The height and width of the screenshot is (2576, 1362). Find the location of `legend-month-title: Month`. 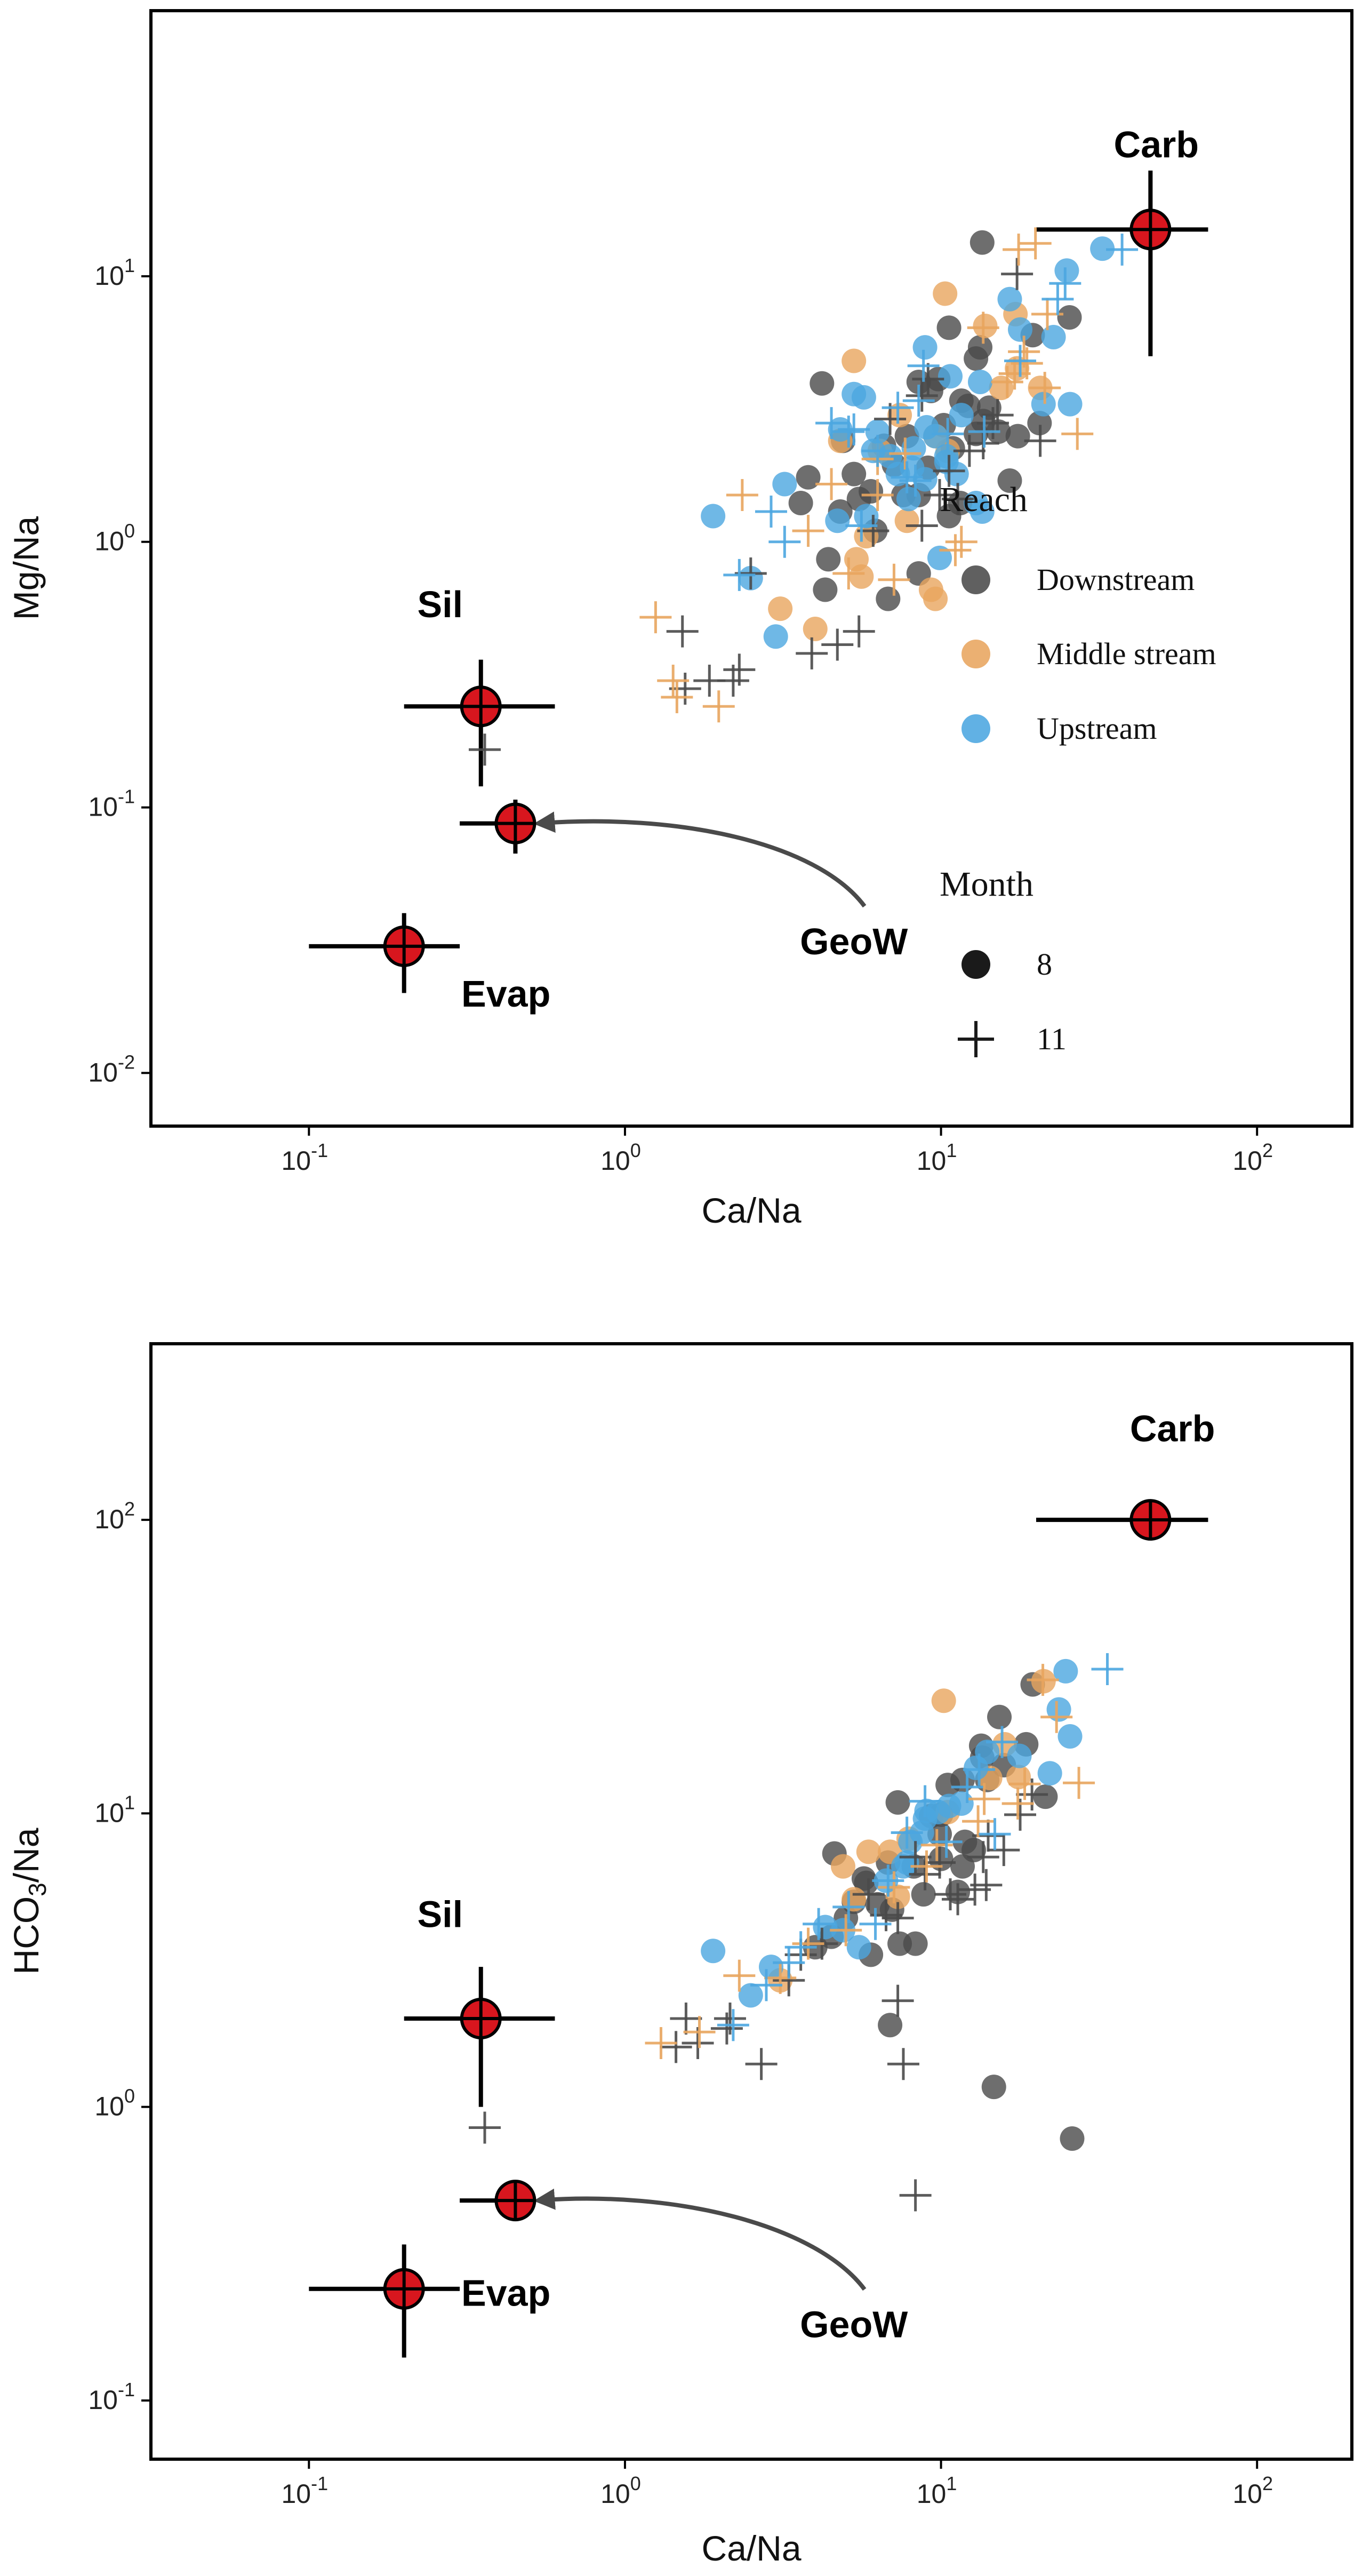

legend-month-title: Month is located at coordinates (986, 884).